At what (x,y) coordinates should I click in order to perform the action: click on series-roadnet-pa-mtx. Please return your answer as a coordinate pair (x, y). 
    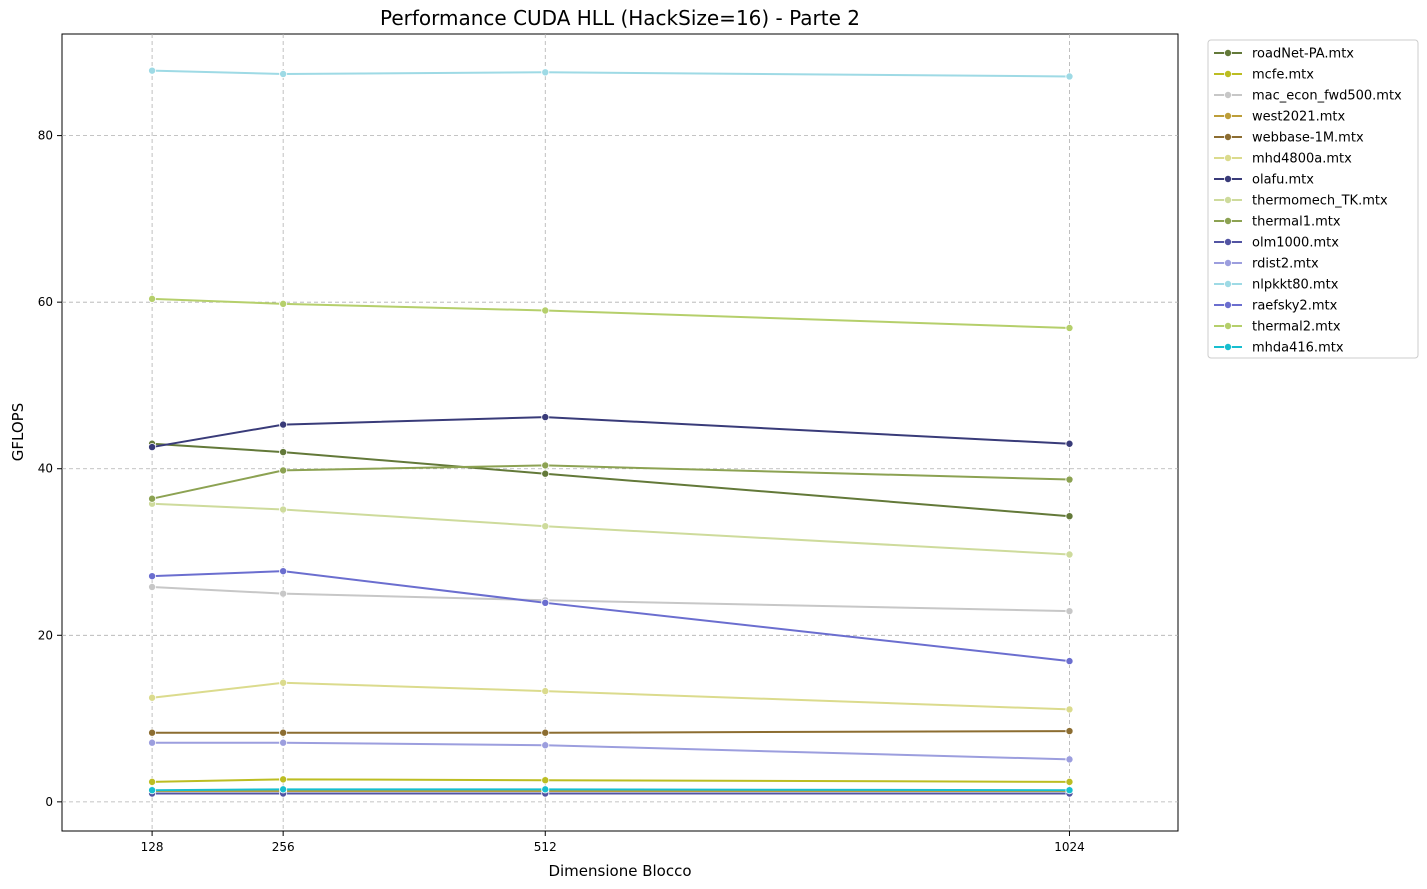
    Looking at the image, I should click on (611, 480).